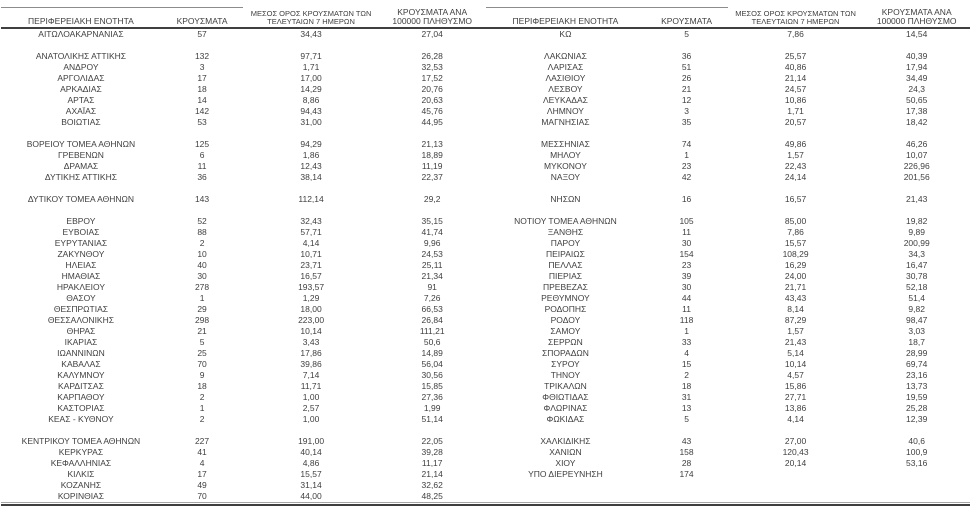  Describe the element at coordinates (917, 276) in the screenshot. I see `per100k-cell: 30,78` at that location.